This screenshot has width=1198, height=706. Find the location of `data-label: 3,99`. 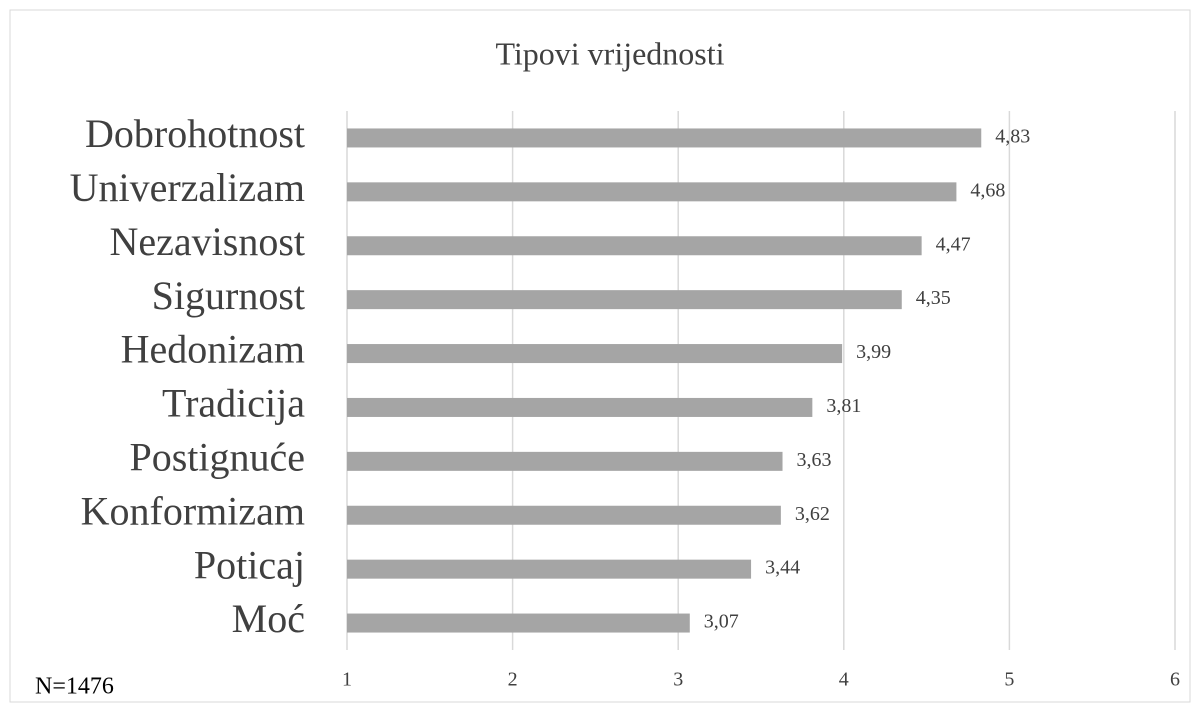

data-label: 3,99 is located at coordinates (873, 352).